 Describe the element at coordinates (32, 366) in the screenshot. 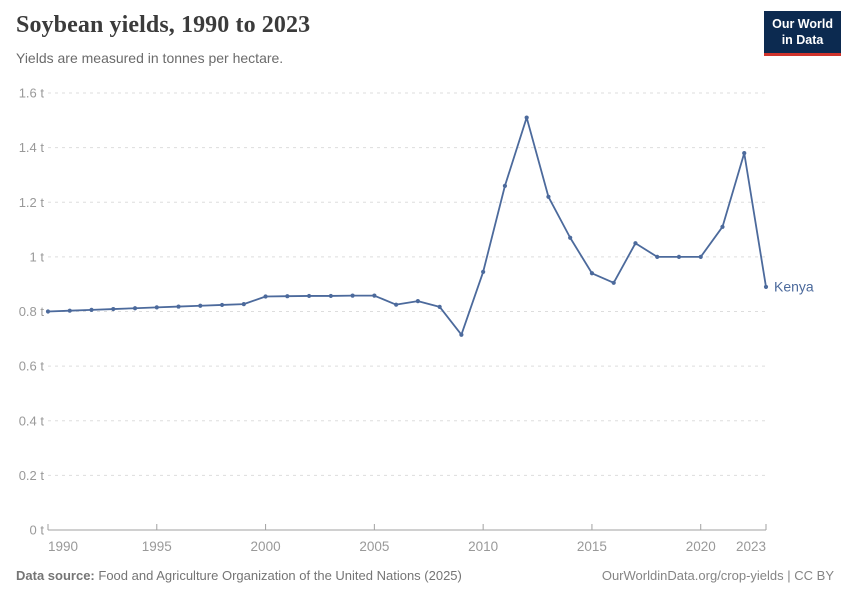

I see `y-tick-label: 0.6 t` at that location.